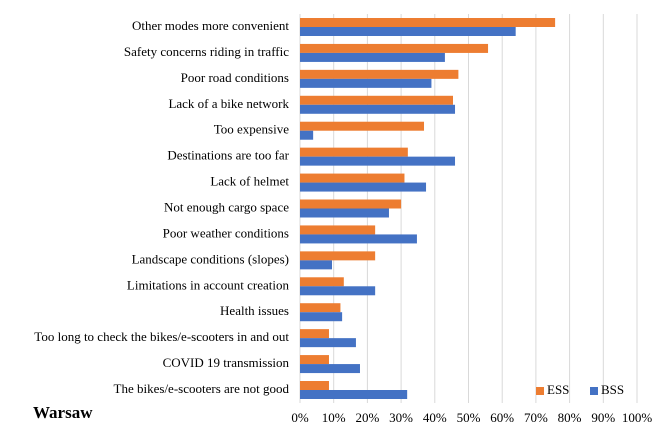 Image resolution: width=657 pixels, height=426 pixels. Describe the element at coordinates (210, 25) in the screenshot. I see `y-tick-label: Other modes more convenient` at that location.